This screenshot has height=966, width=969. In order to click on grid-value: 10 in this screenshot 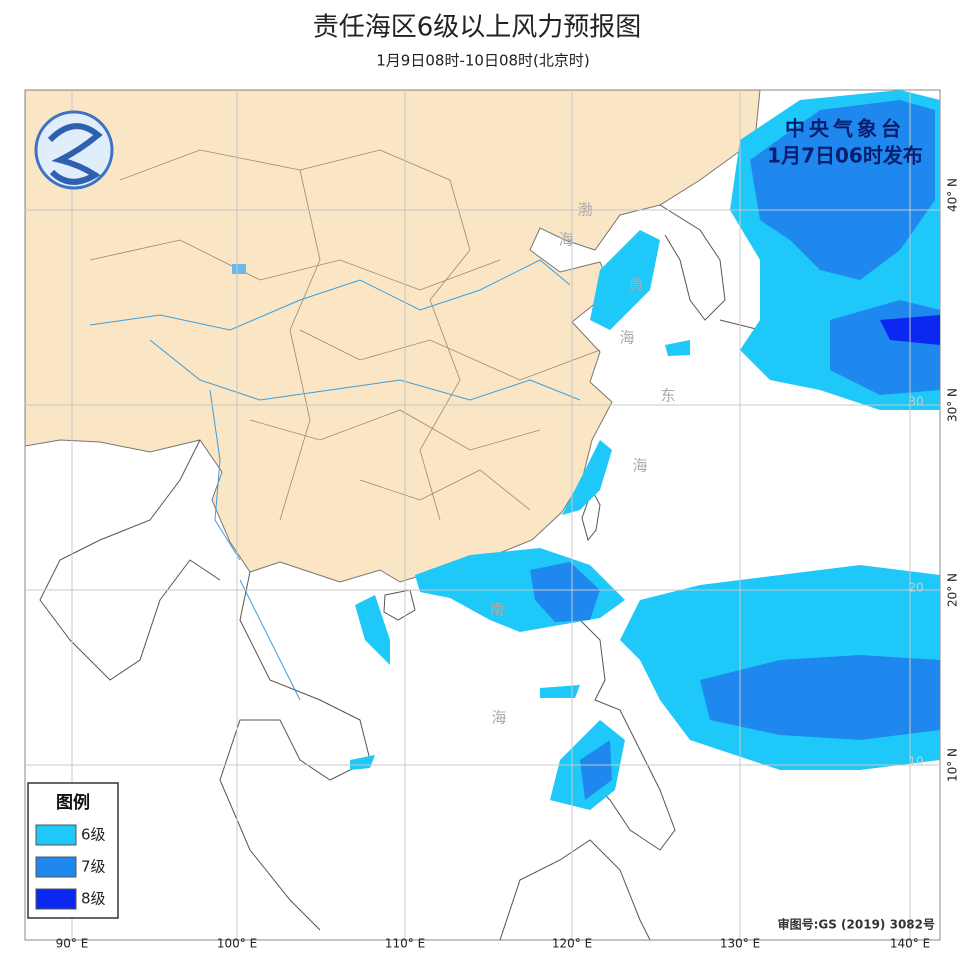, I will do `click(915, 762)`.